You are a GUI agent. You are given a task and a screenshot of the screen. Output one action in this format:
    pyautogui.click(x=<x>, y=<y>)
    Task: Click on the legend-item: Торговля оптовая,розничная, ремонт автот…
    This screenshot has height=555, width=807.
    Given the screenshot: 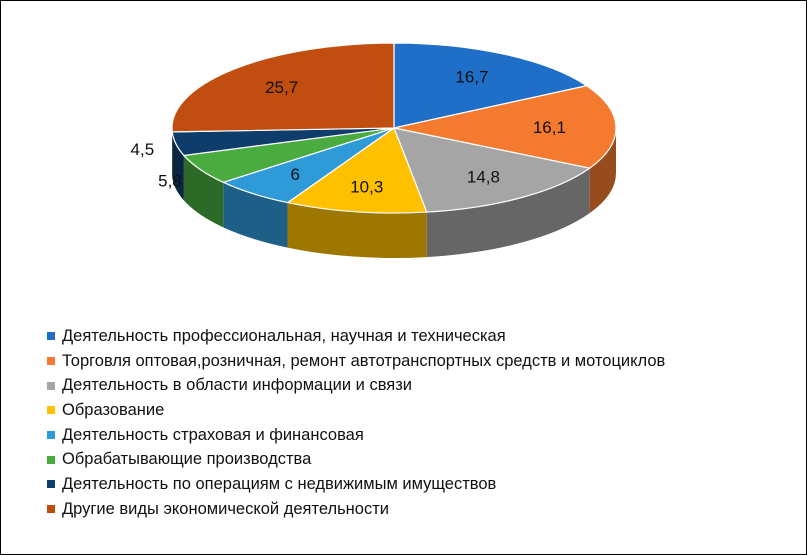 What is the action you would take?
    pyautogui.click(x=356, y=361)
    